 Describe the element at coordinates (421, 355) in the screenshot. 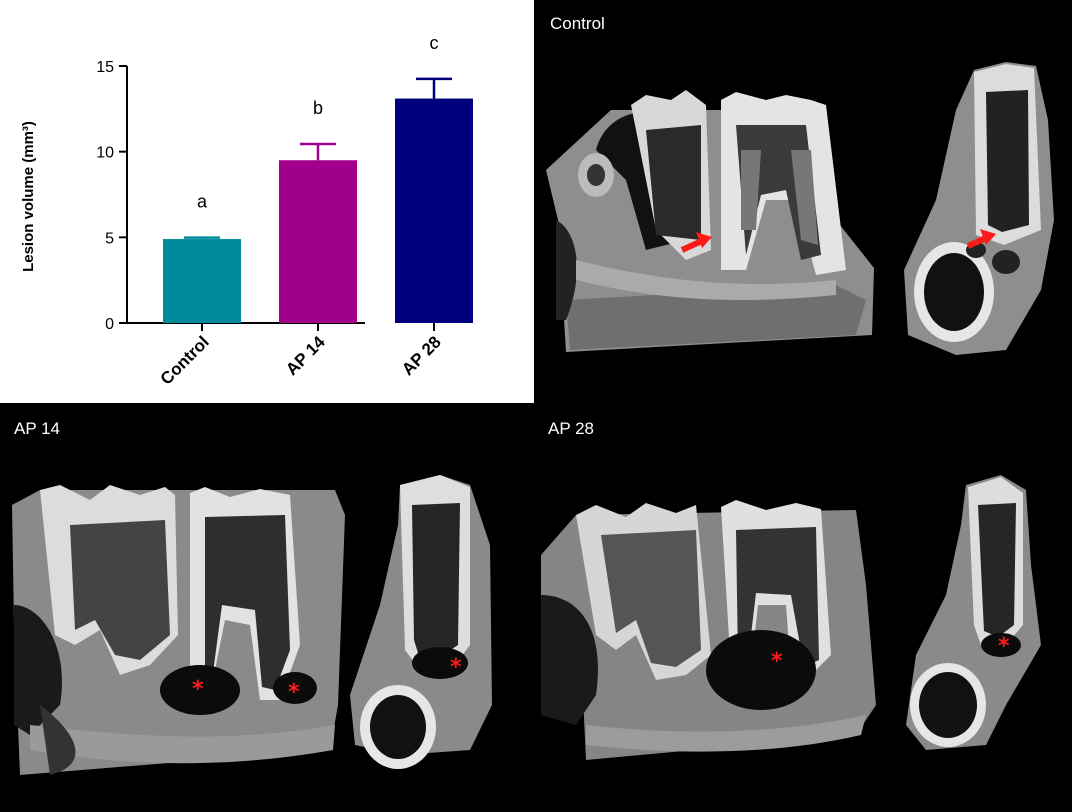

I see `category-label-2: AP 28` at that location.